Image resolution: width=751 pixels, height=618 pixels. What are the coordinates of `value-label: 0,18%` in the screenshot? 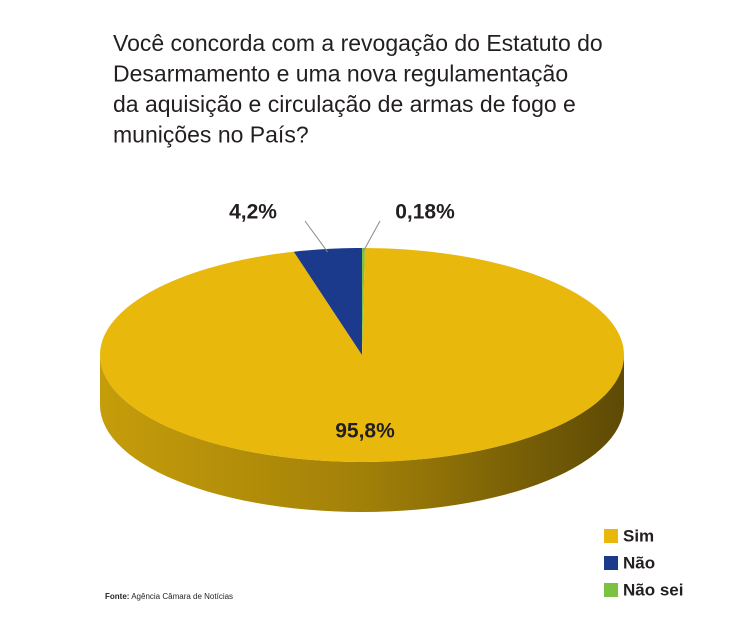 It's located at (425, 212).